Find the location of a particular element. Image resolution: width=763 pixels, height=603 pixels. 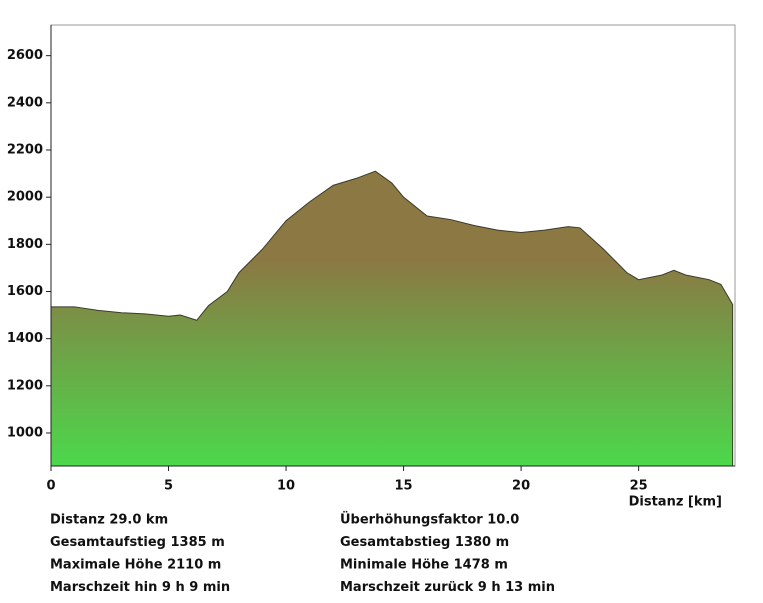

y-tick-label: 2400 is located at coordinates (25, 102).